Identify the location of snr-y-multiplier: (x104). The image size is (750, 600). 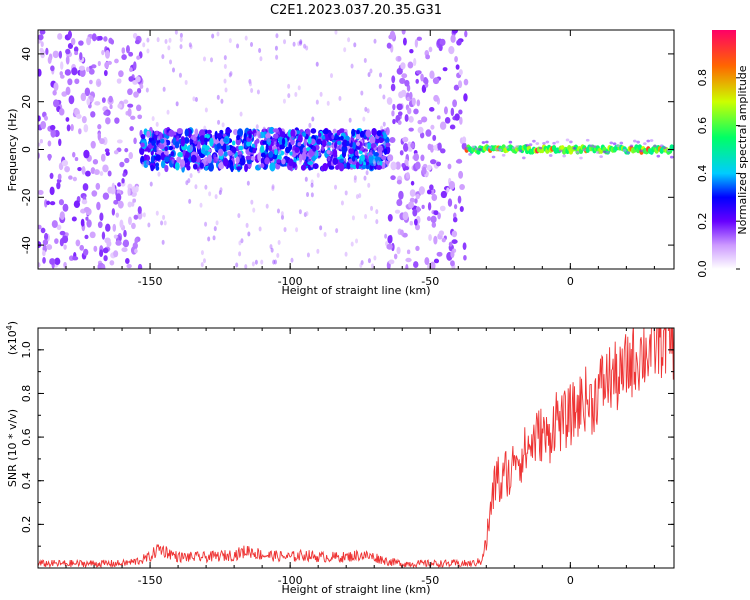
(12, 338).